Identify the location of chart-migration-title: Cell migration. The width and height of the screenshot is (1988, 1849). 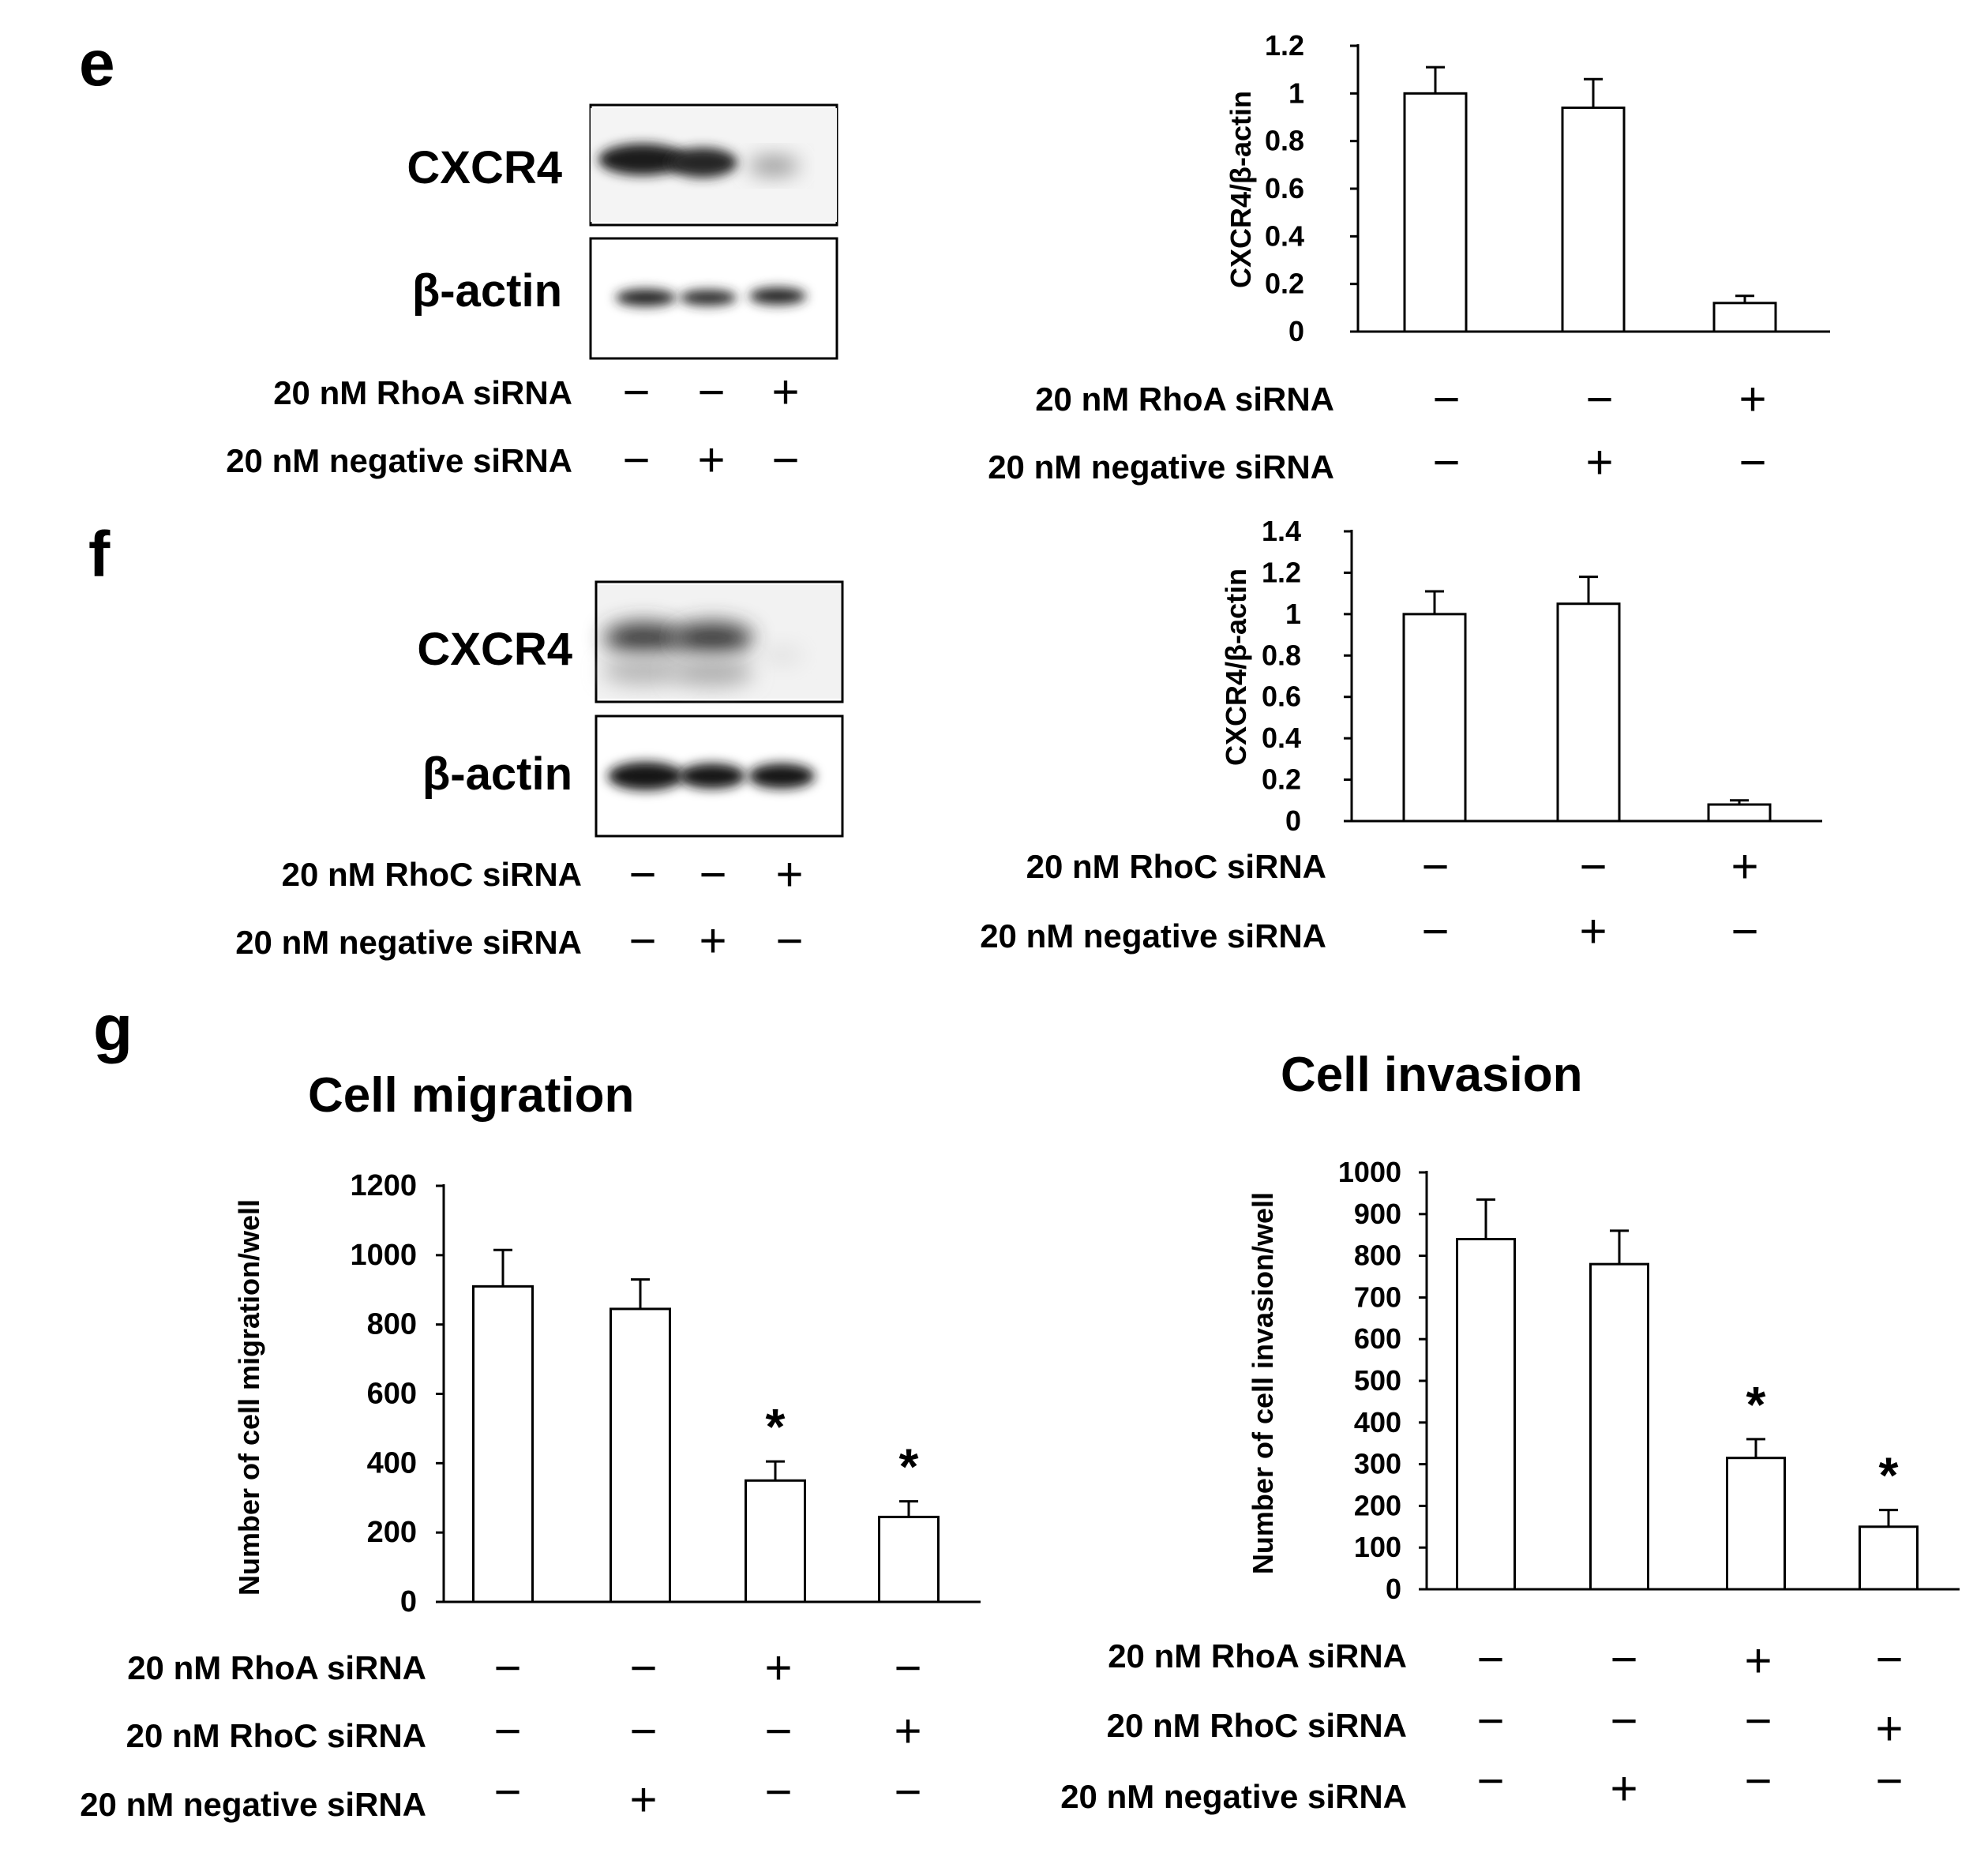
(471, 1095).